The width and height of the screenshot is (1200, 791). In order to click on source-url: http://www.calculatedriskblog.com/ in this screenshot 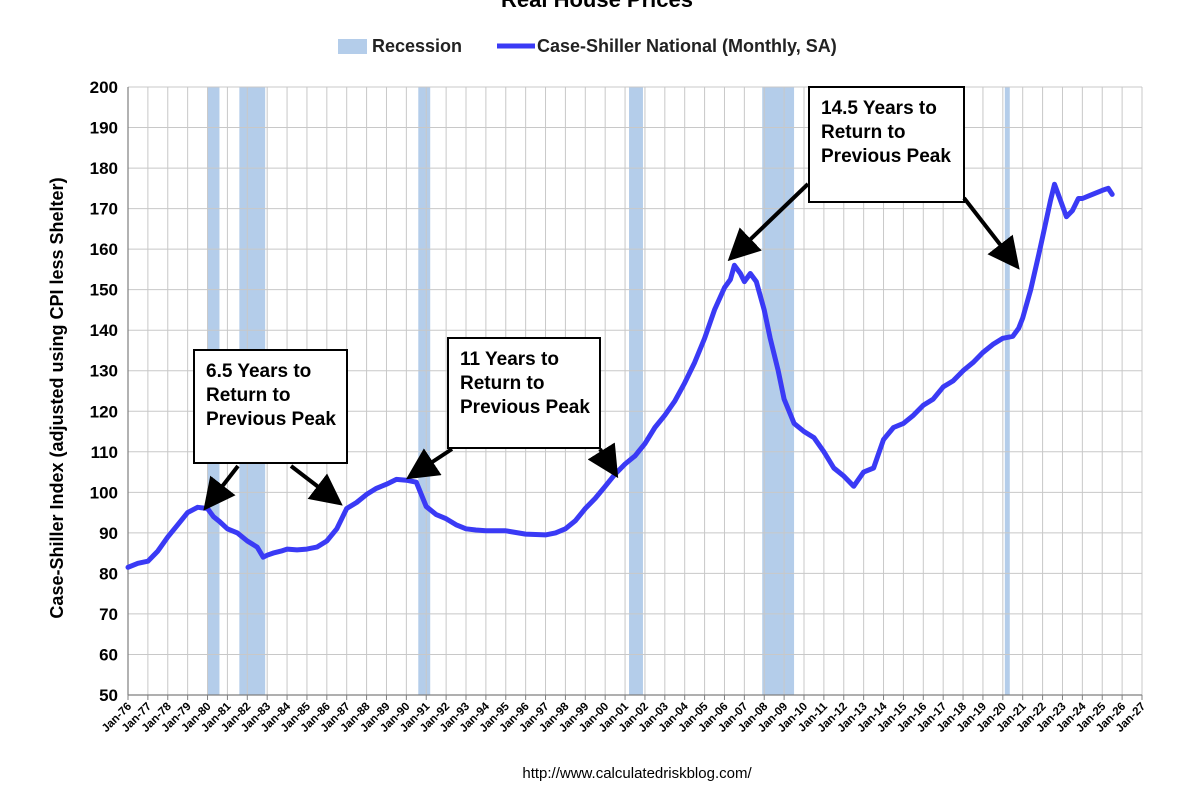, I will do `click(637, 773)`.